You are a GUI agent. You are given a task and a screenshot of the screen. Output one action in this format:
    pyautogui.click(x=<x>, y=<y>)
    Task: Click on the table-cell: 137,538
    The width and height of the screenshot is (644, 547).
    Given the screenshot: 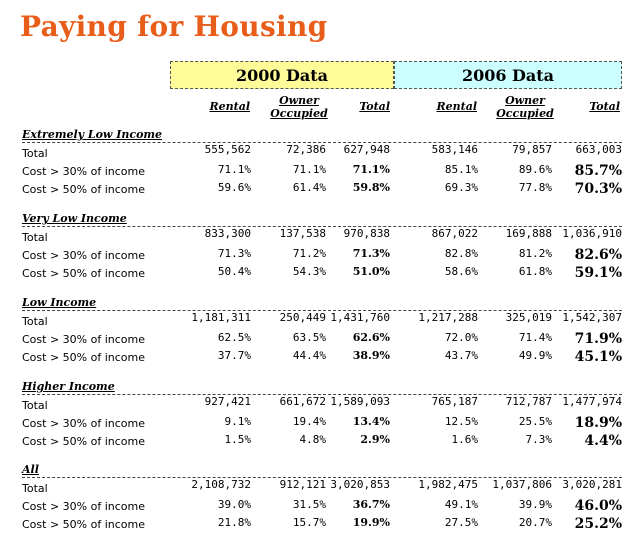 What is the action you would take?
    pyautogui.click(x=302, y=233)
    